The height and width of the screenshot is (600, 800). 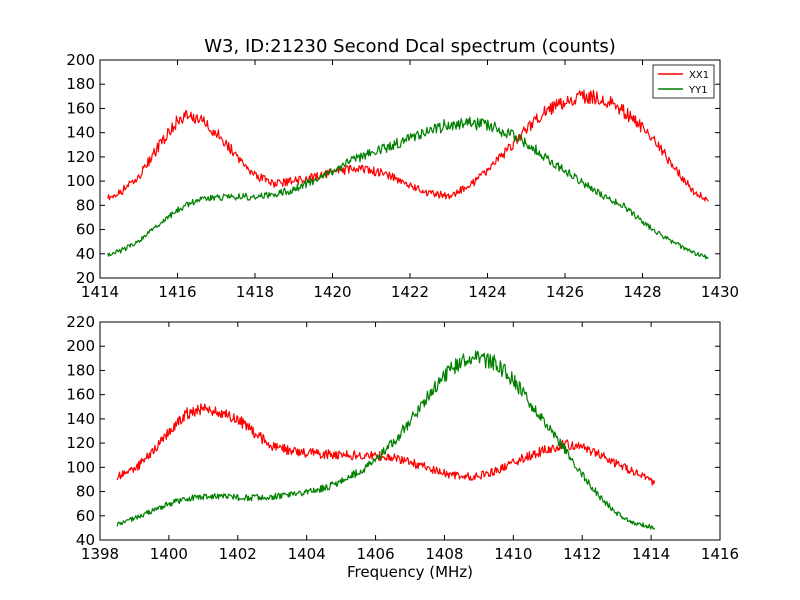 I want to click on bottom-chart-x-tick-label: 1408, so click(x=444, y=554).